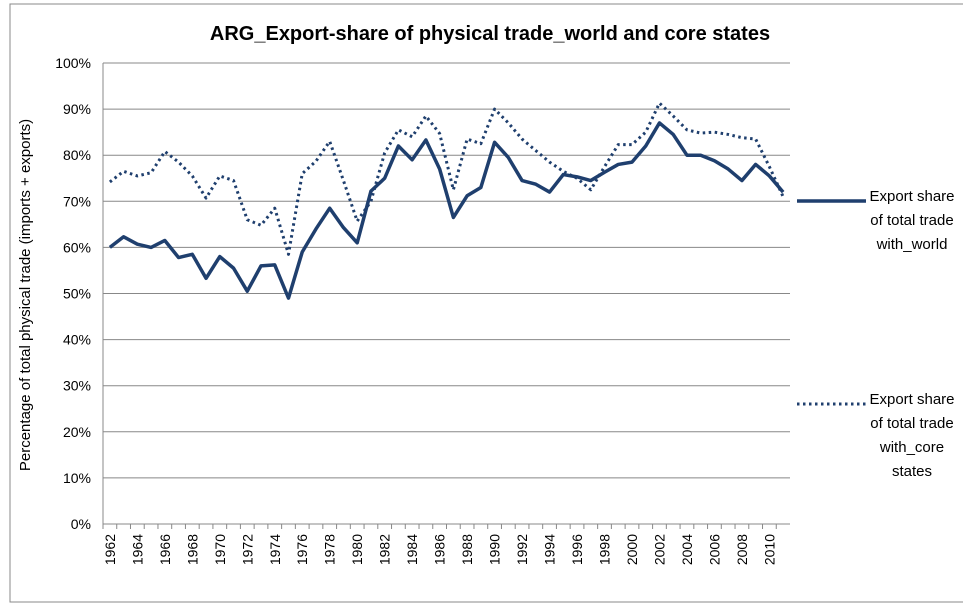 This screenshot has height=608, width=963. What do you see at coordinates (77, 201) in the screenshot?
I see `y-tick-label: 70%` at bounding box center [77, 201].